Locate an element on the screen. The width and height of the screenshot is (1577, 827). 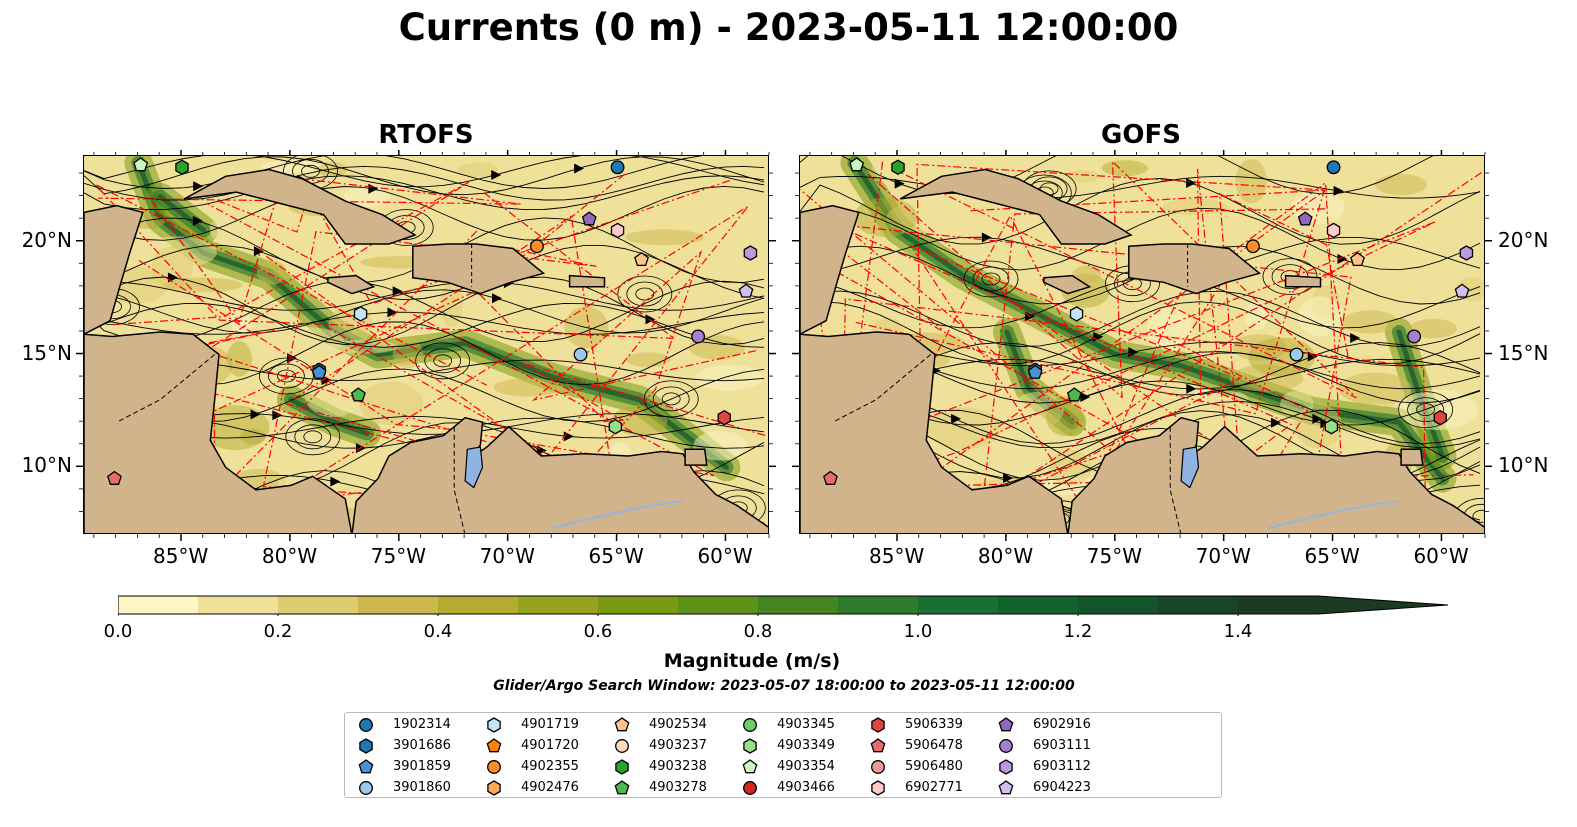
legend-label: 4901719 is located at coordinates (550, 724).